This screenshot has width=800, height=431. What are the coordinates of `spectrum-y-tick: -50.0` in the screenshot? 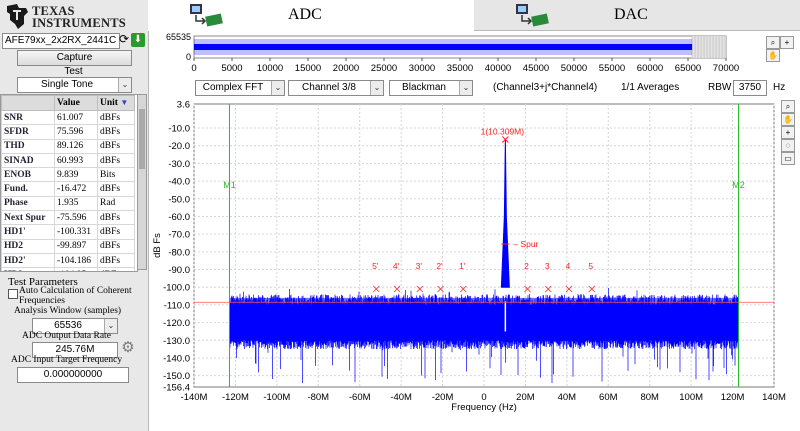 It's located at (179, 199).